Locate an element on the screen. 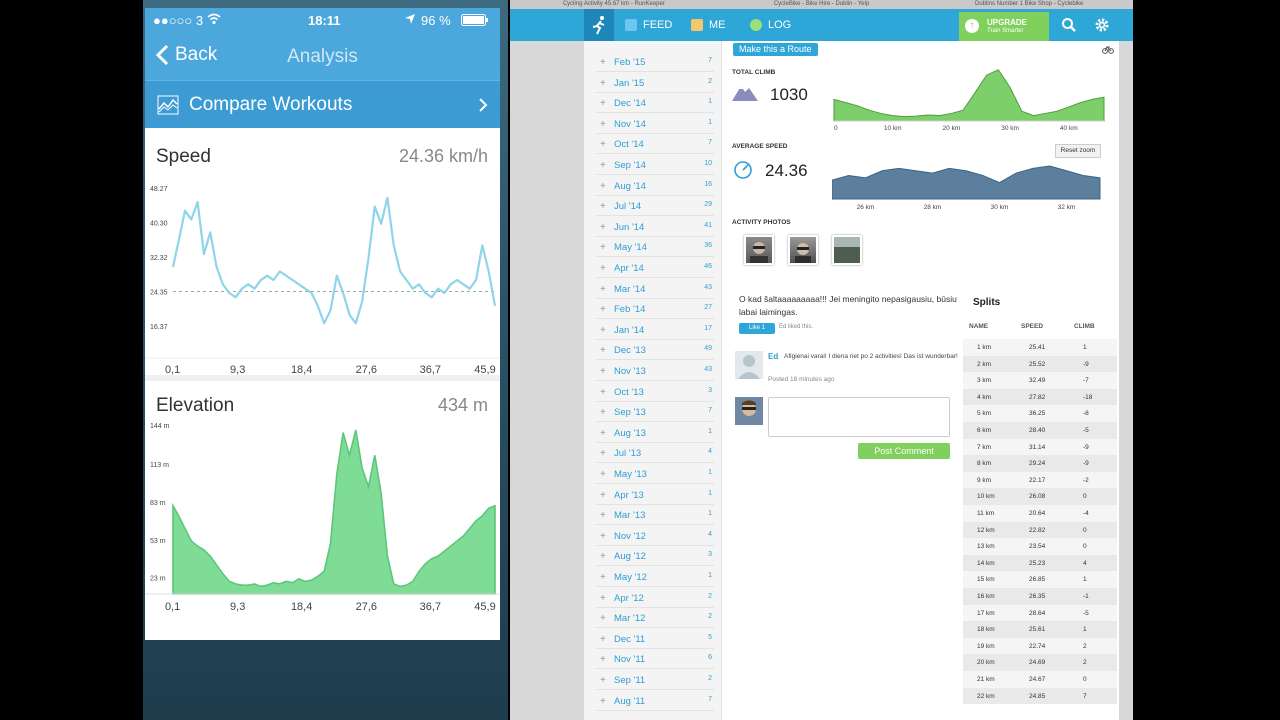 The height and width of the screenshot is (720, 1280). month-label: Apr '13 is located at coordinates (629, 495).